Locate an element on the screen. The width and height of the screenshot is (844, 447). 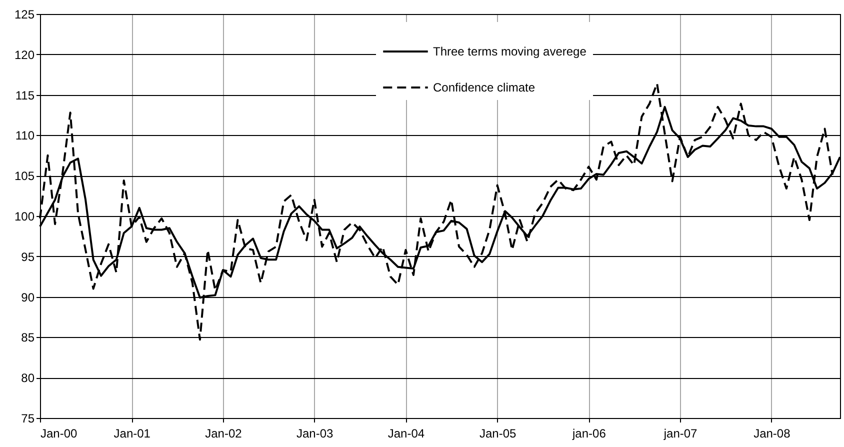
y-tick-label: 85 is located at coordinates (28, 337).